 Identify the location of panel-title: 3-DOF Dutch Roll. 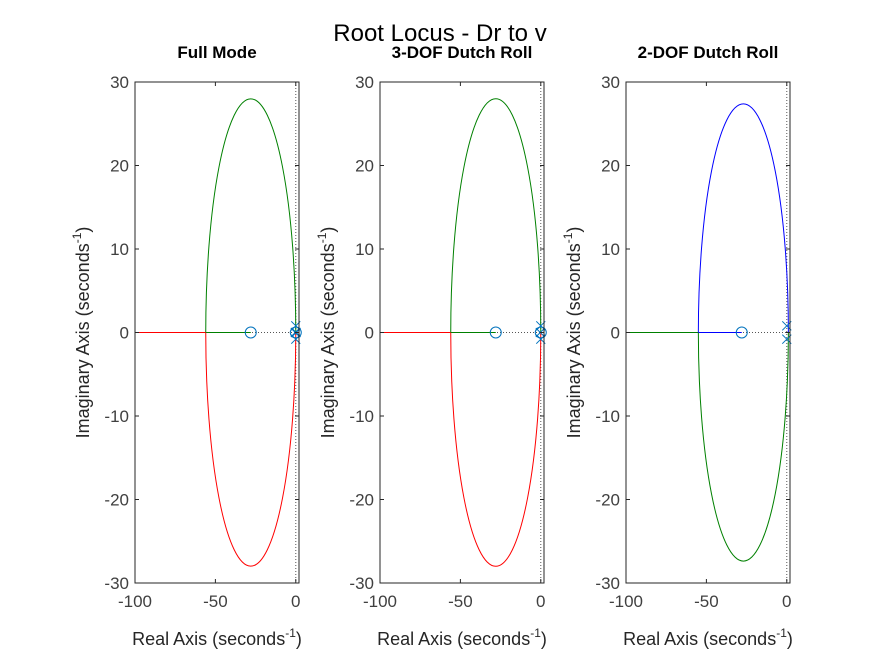
(462, 52).